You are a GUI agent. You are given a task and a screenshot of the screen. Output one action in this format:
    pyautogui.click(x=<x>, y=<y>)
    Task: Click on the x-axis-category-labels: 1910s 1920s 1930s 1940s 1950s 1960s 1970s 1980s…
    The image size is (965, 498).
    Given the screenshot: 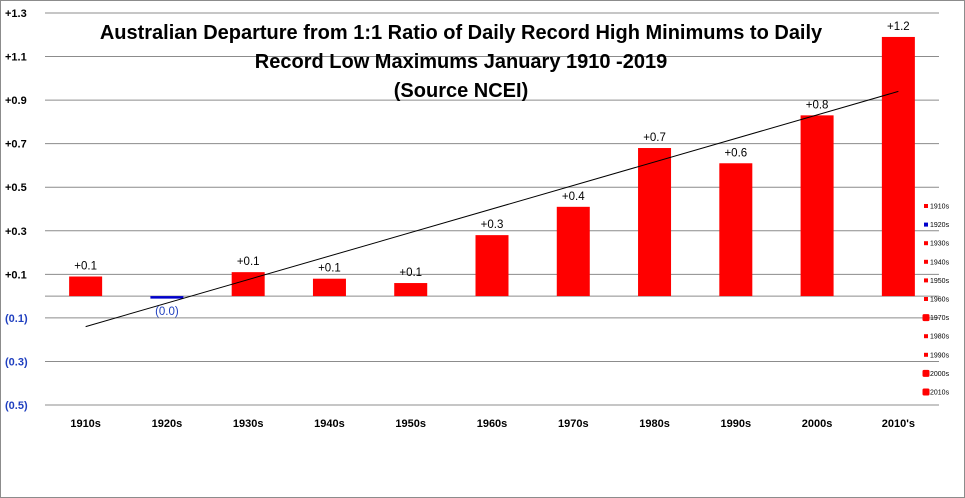 What is the action you would take?
    pyautogui.click(x=492, y=424)
    